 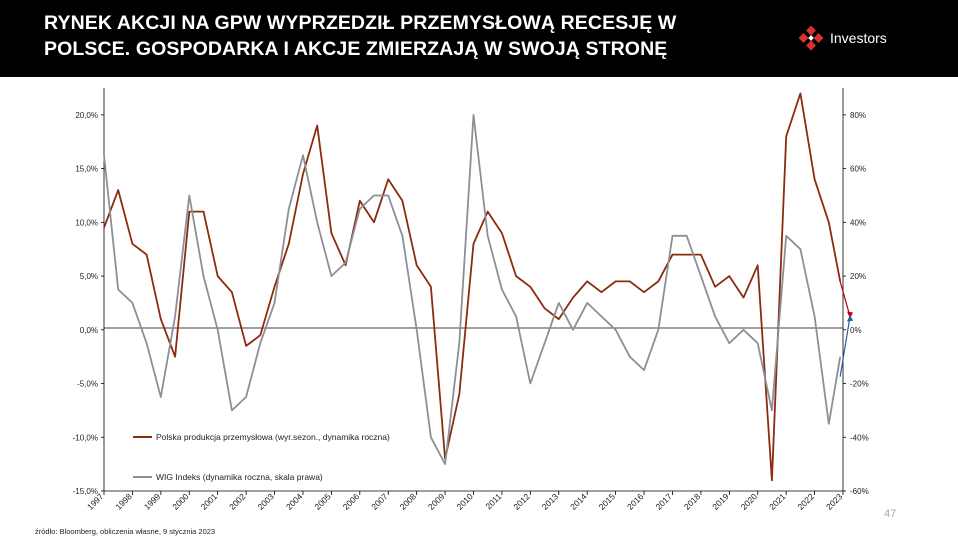 I want to click on investors-logo: Investors, so click(x=842, y=38).